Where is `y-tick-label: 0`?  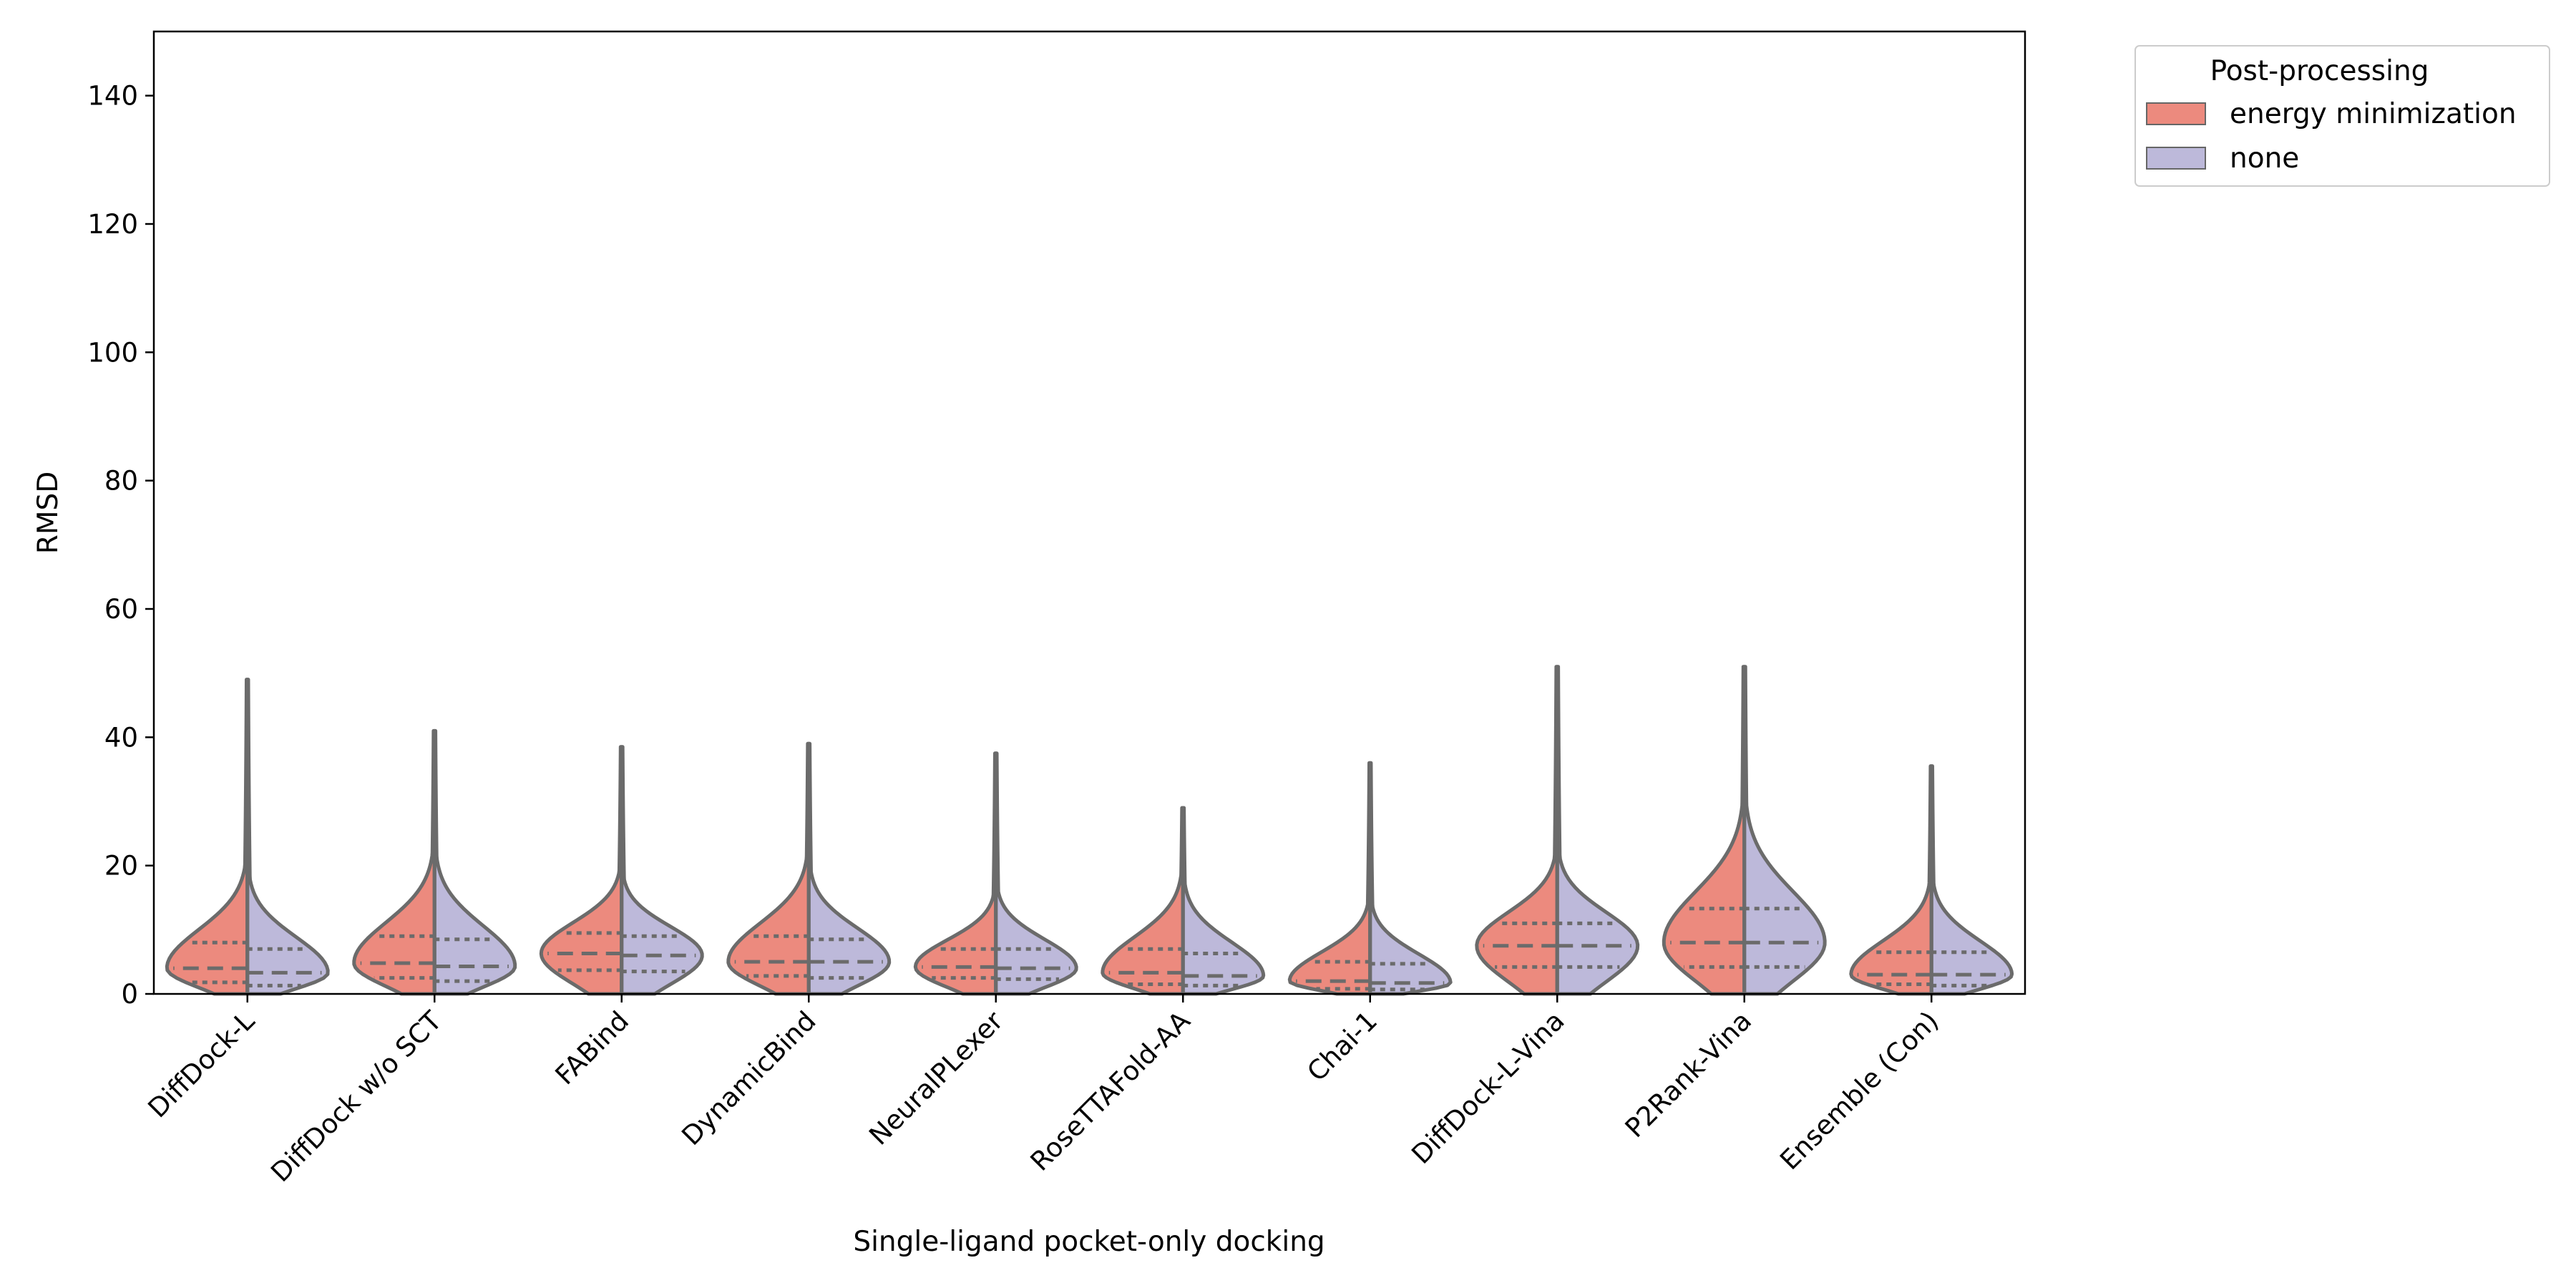 y-tick-label: 0 is located at coordinates (129, 994).